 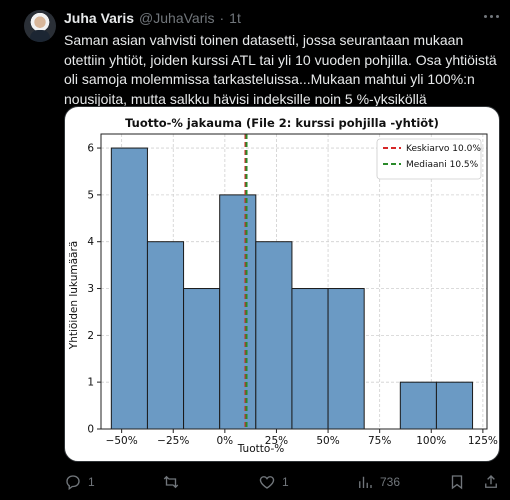 What do you see at coordinates (91, 482) in the screenshot?
I see `reply-count: 1` at bounding box center [91, 482].